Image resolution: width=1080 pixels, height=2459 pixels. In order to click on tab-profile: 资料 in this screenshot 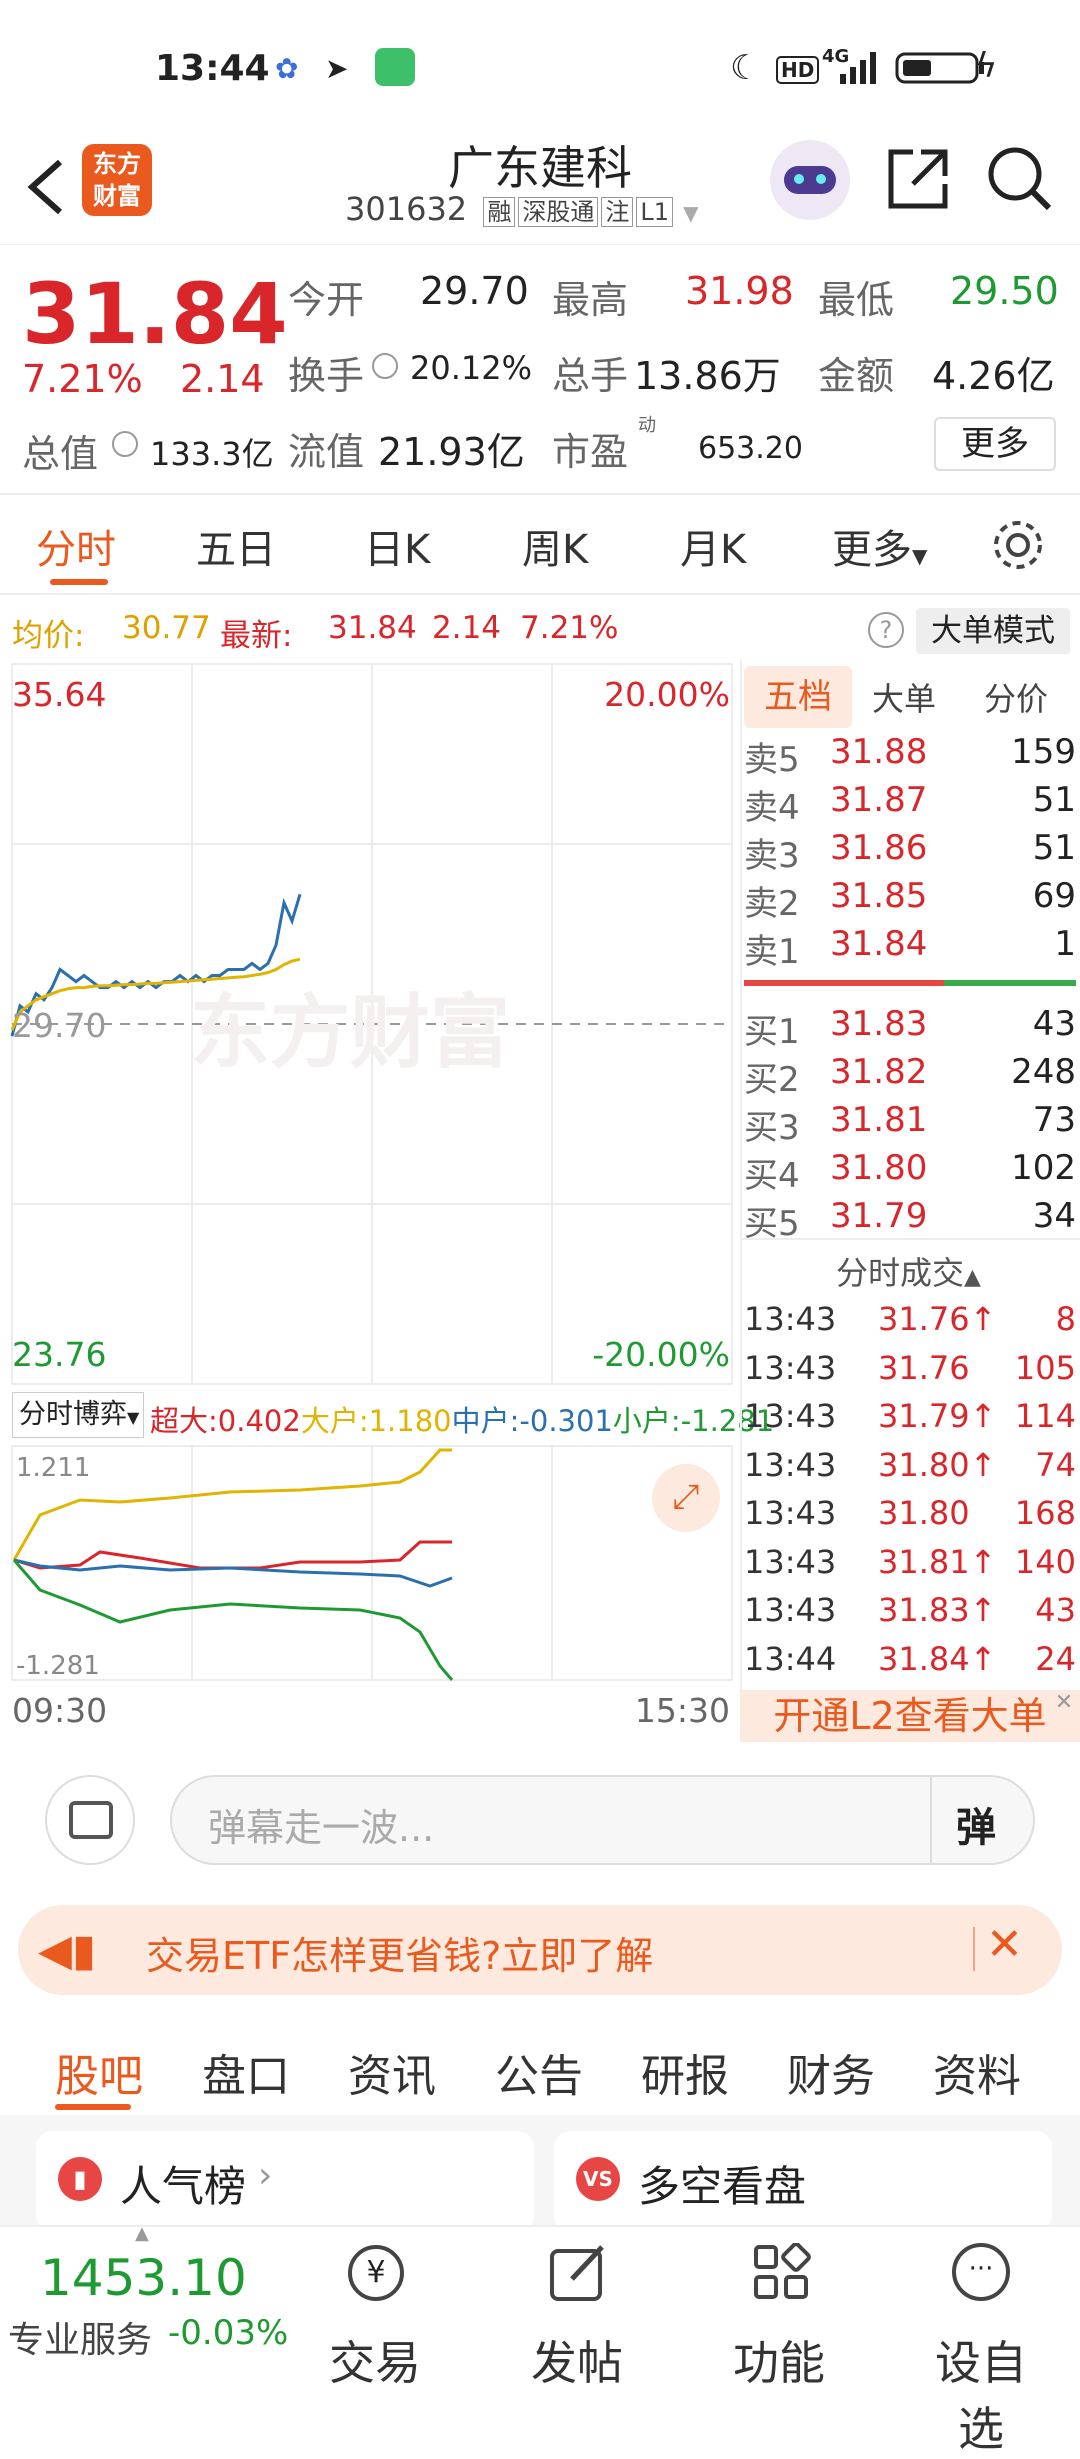, I will do `click(977, 2076)`.